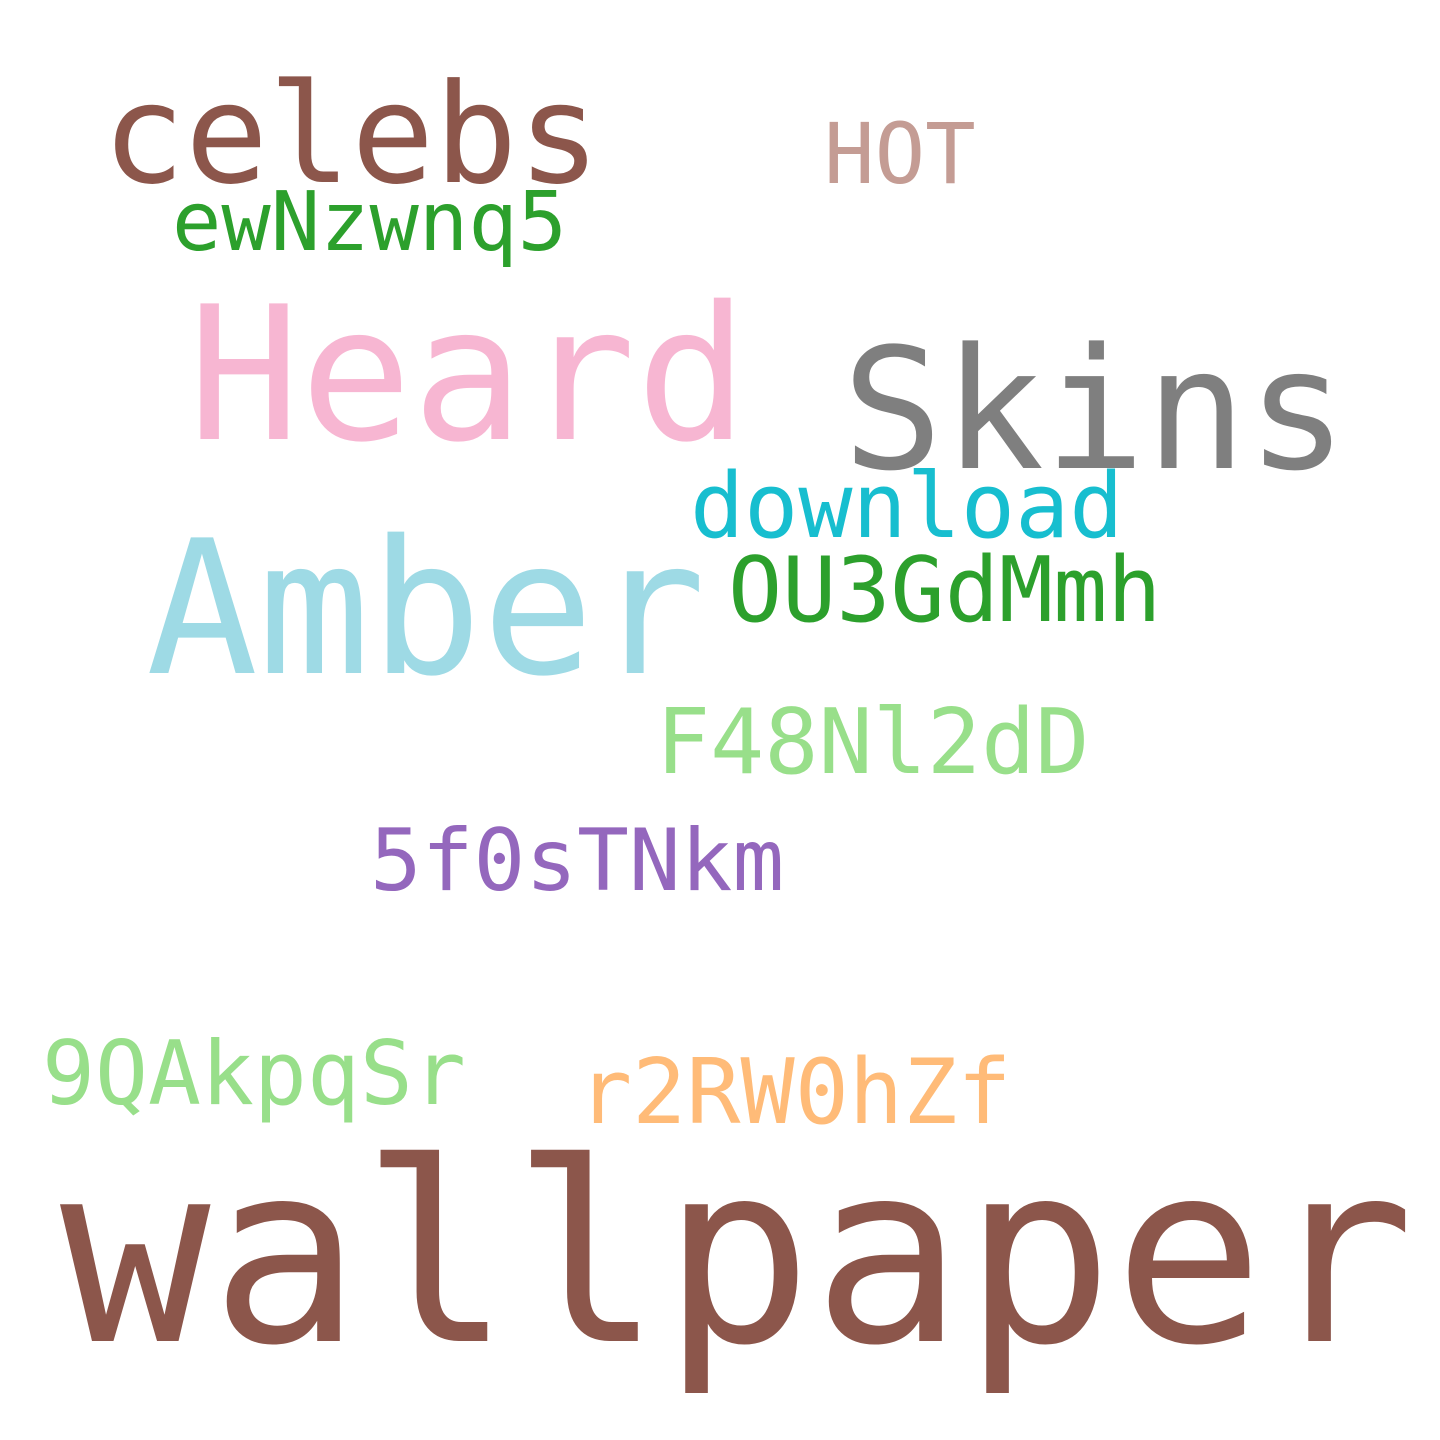  What do you see at coordinates (795, 1092) in the screenshot?
I see `word-r2rw0hzf: r2RW0hZf` at bounding box center [795, 1092].